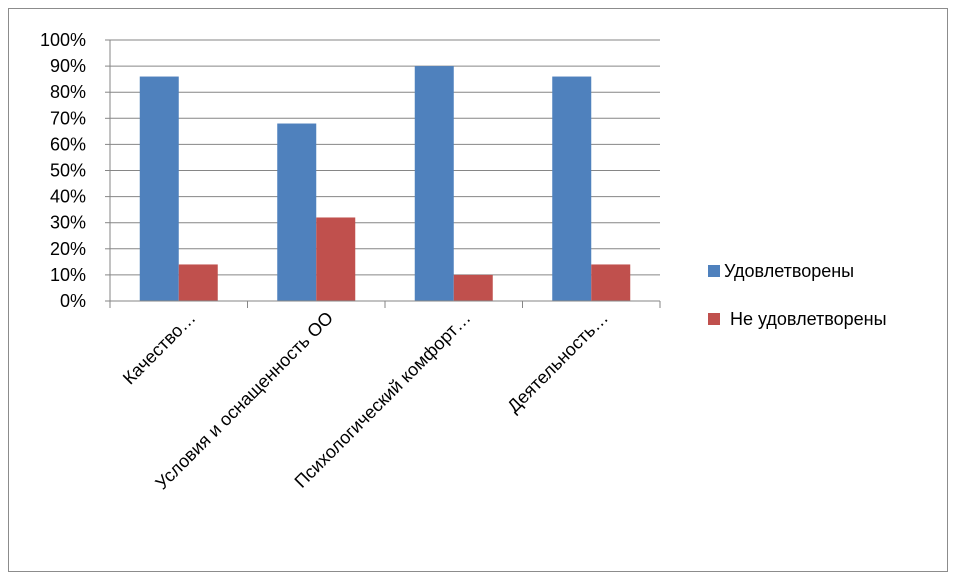 The height and width of the screenshot is (579, 957). Describe the element at coordinates (68, 66) in the screenshot. I see `y-tick-label: 90%` at that location.